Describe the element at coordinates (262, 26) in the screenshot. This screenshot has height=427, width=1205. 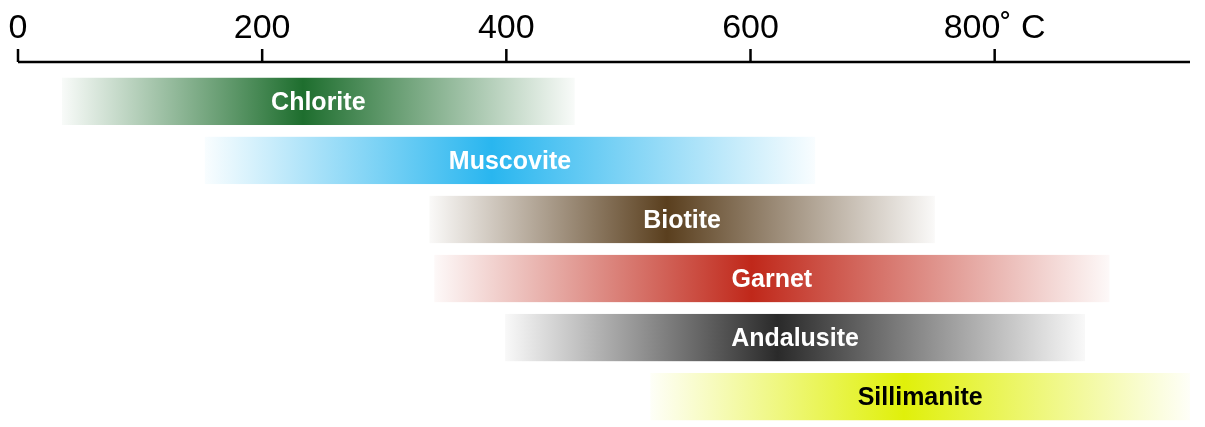
I see `x-tick-label: 200` at that location.